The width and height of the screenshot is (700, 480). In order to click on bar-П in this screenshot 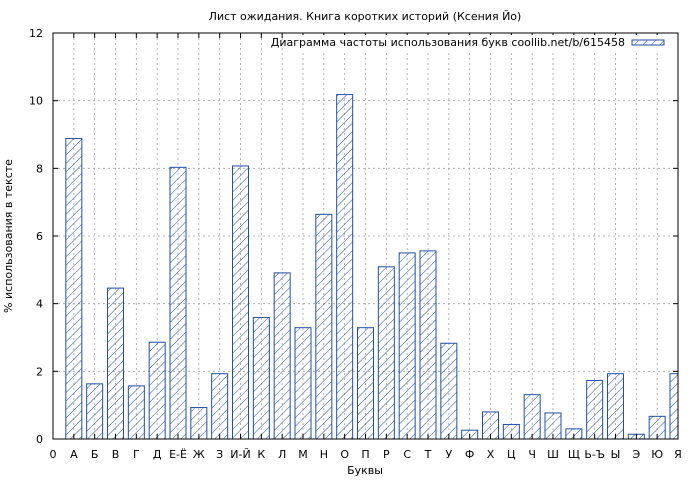, I will do `click(365, 383)`.